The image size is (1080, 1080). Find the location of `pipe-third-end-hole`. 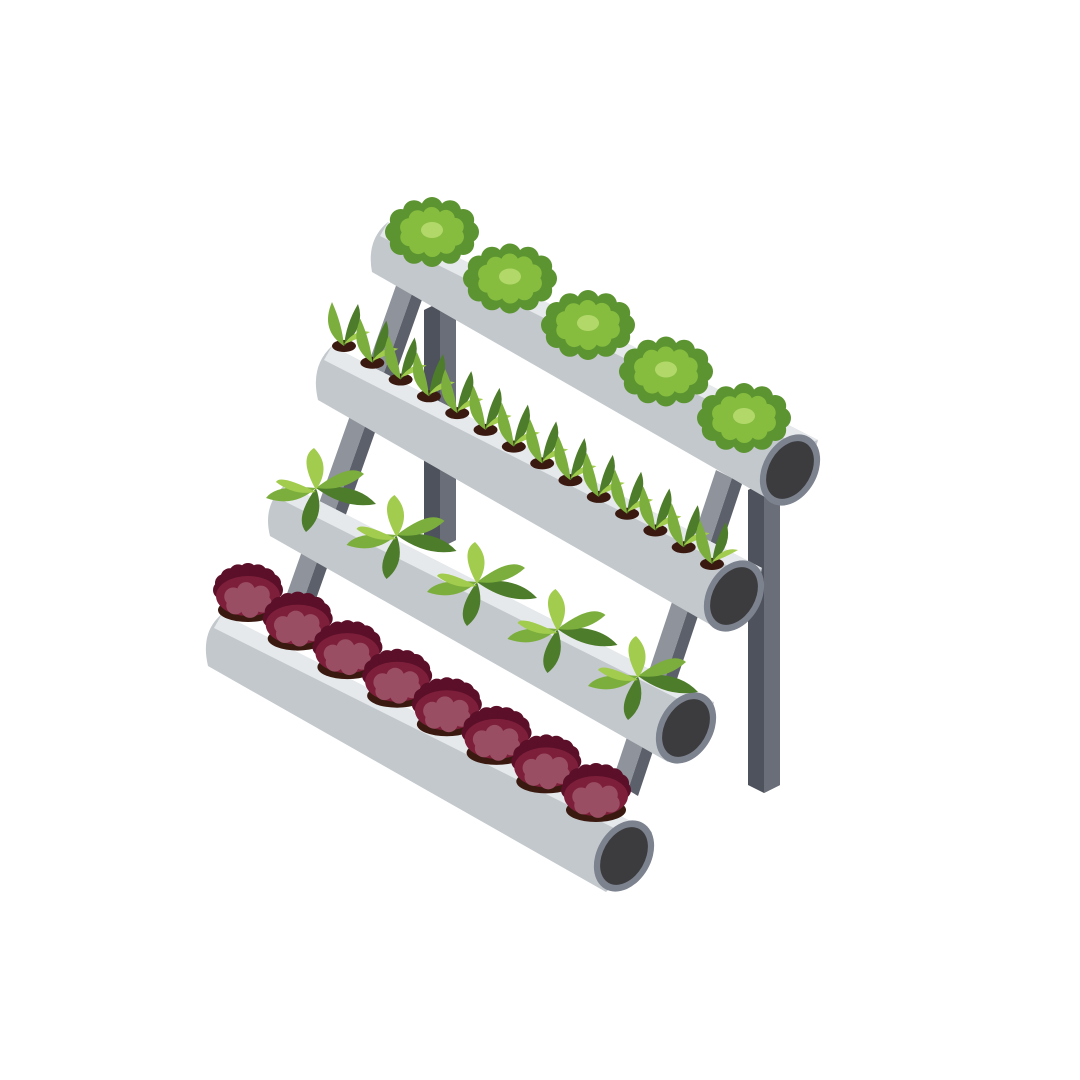

pipe-third-end-hole is located at coordinates (686, 728).